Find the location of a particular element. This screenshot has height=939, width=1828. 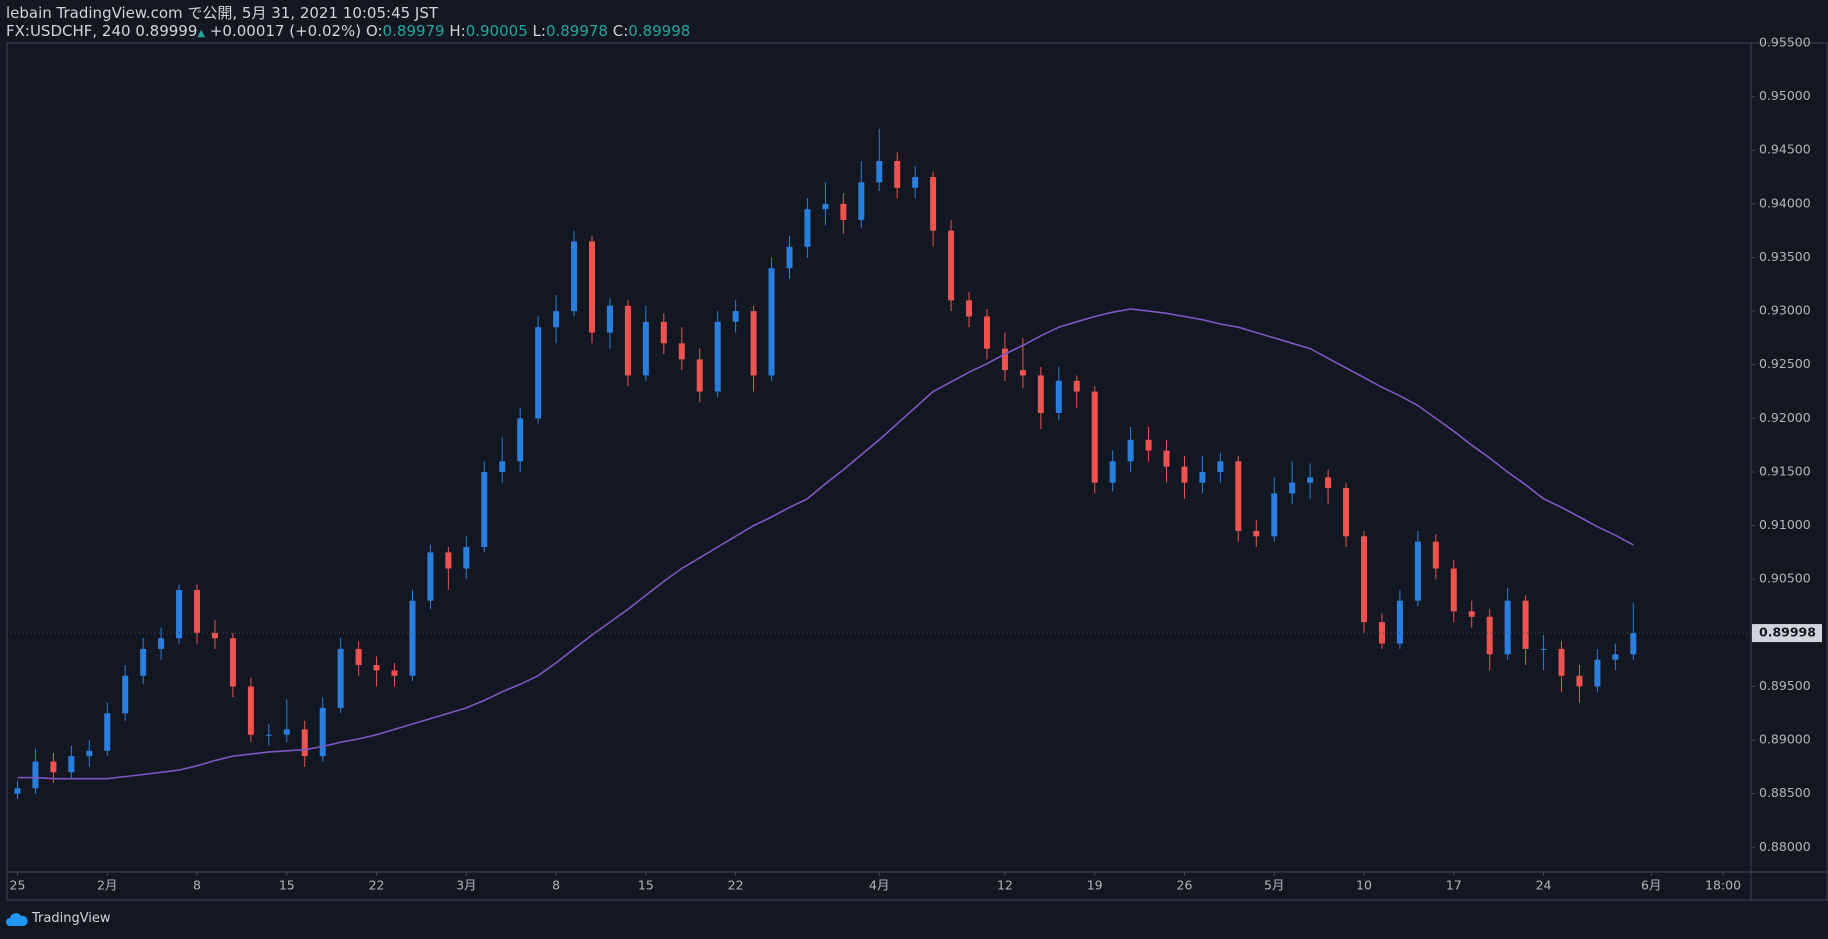

change: +0.00017 (+0.02%) is located at coordinates (285, 31).